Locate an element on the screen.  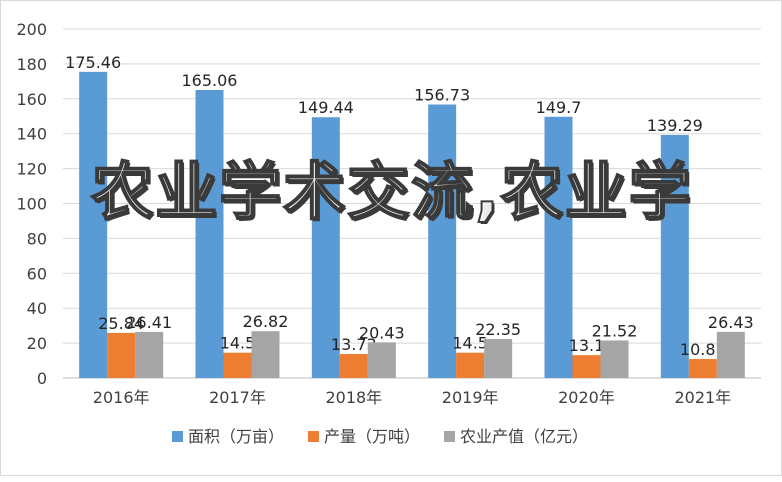
y-tick-label: 100 is located at coordinates (31, 204).